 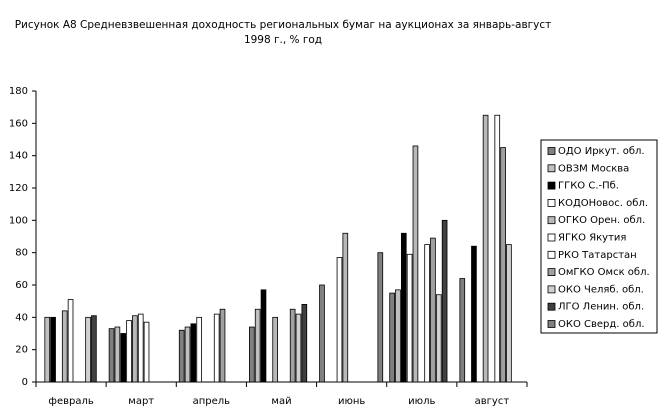 I want to click on x-tick-label: апрель, so click(x=212, y=401).